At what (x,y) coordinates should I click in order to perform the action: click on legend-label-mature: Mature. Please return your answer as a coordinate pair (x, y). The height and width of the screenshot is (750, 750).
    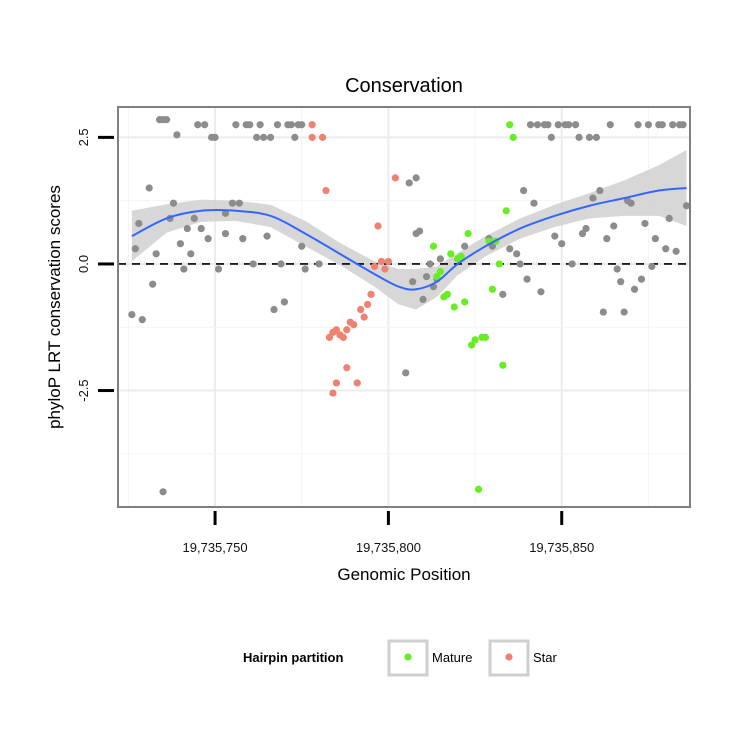
    Looking at the image, I should click on (452, 657).